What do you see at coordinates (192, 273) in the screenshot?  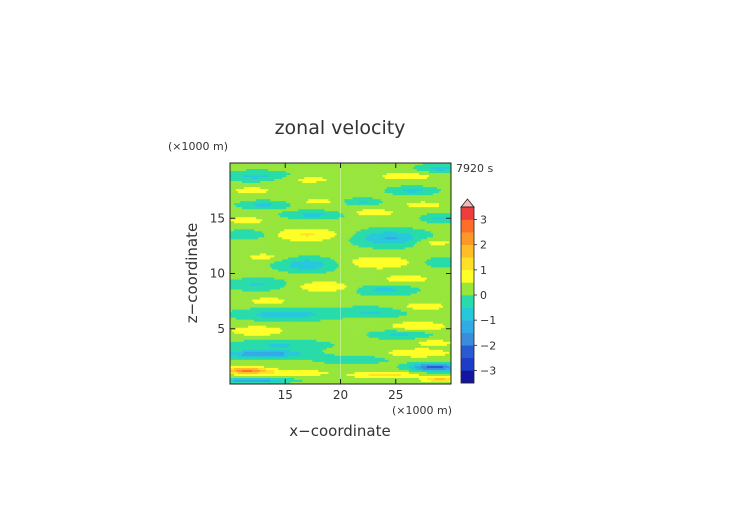 I see `y-axis-label: z−coordinate` at bounding box center [192, 273].